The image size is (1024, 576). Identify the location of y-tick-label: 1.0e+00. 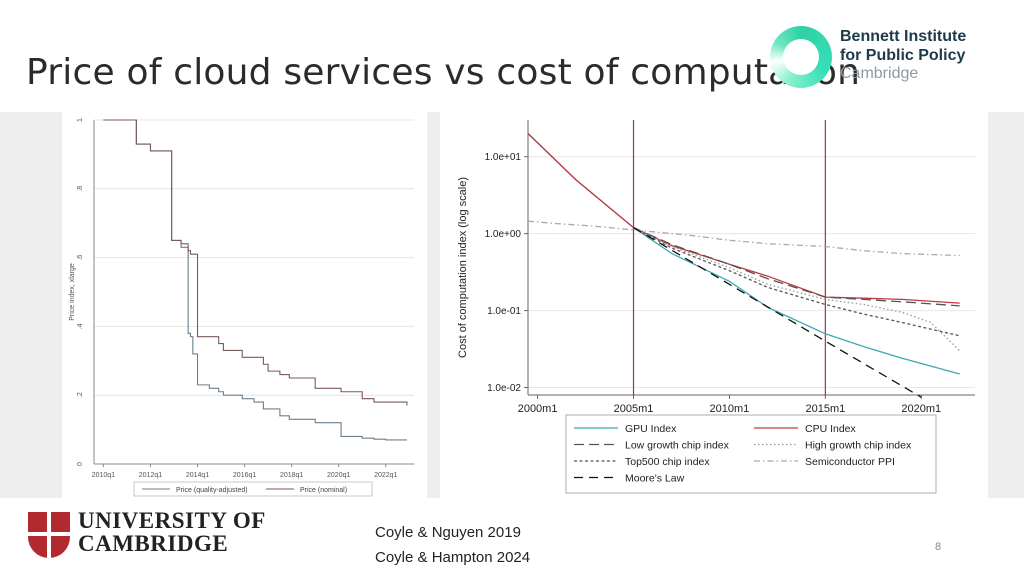
(503, 234).